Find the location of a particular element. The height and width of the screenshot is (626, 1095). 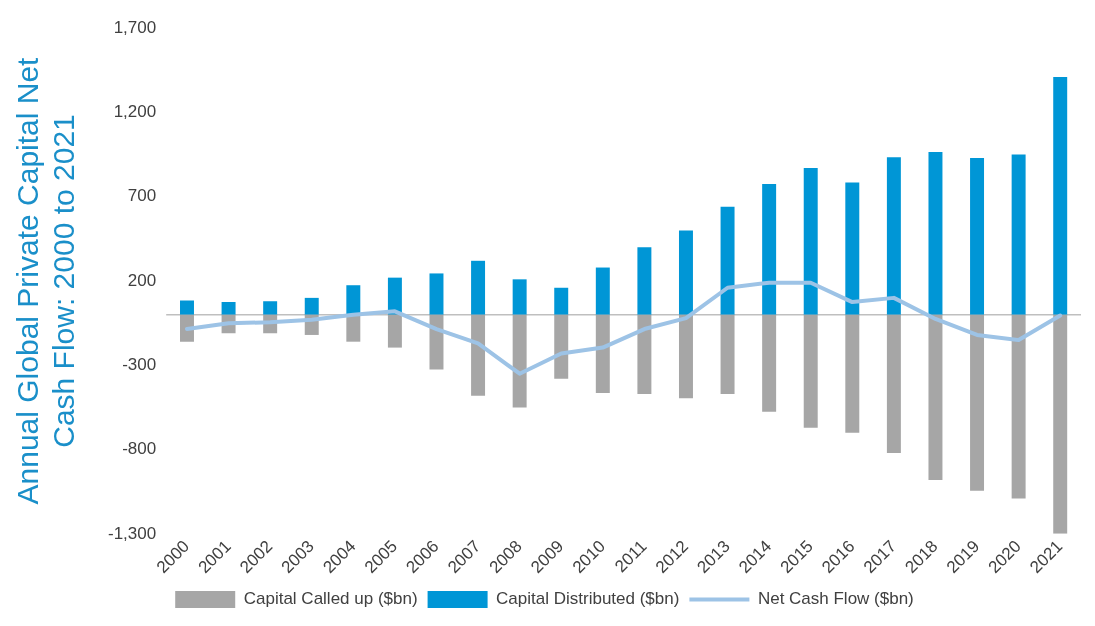

legend-label: Net Cash Flow ($bn) is located at coordinates (835, 599).